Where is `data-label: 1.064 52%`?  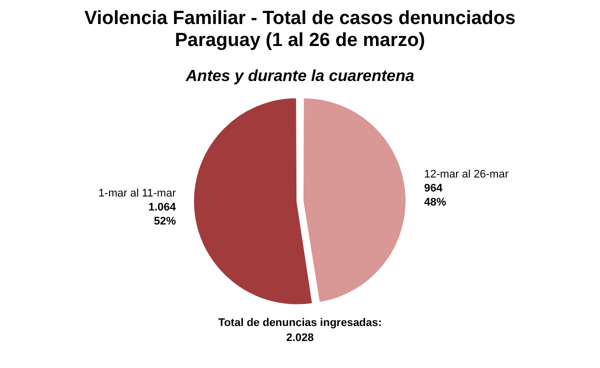 data-label: 1.064 52% is located at coordinates (162, 215).